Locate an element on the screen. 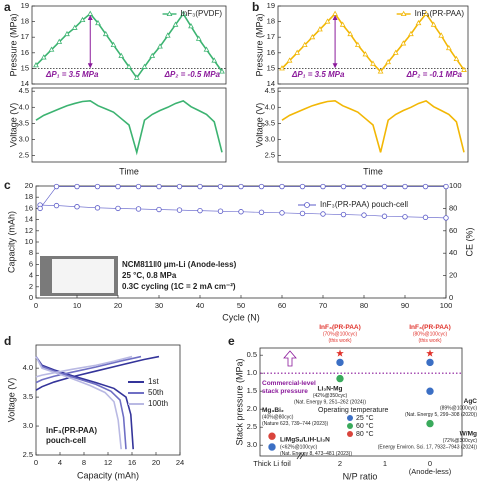 Image resolution: width=480 pixels, height=482 pixels. x-tick-label: 30 is located at coordinates (159, 305).